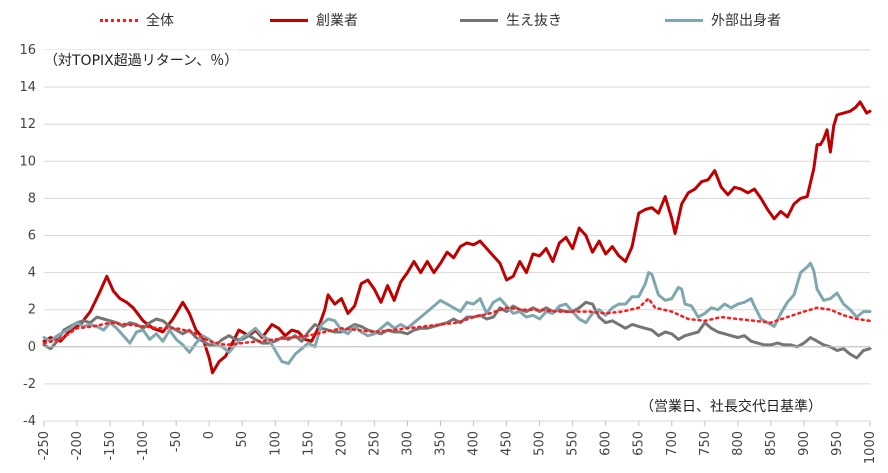 The image size is (888, 473). I want to click on legend-label-gaibu: 外部出身者, so click(746, 21).